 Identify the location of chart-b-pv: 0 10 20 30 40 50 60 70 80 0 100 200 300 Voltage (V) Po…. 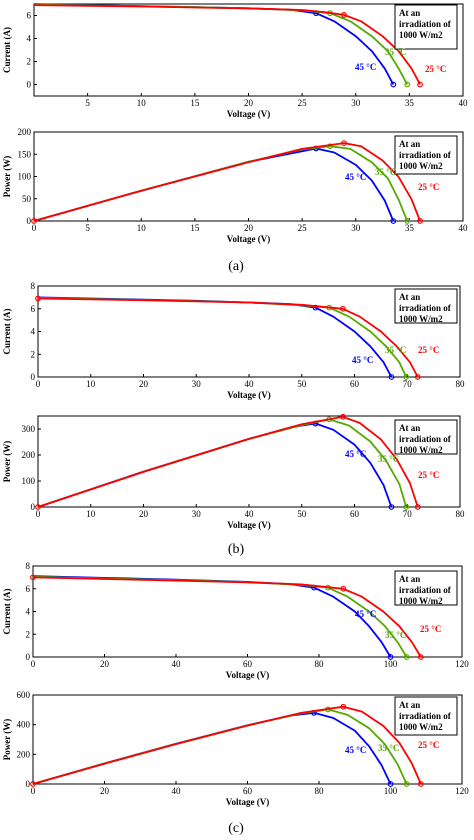
(233, 471).